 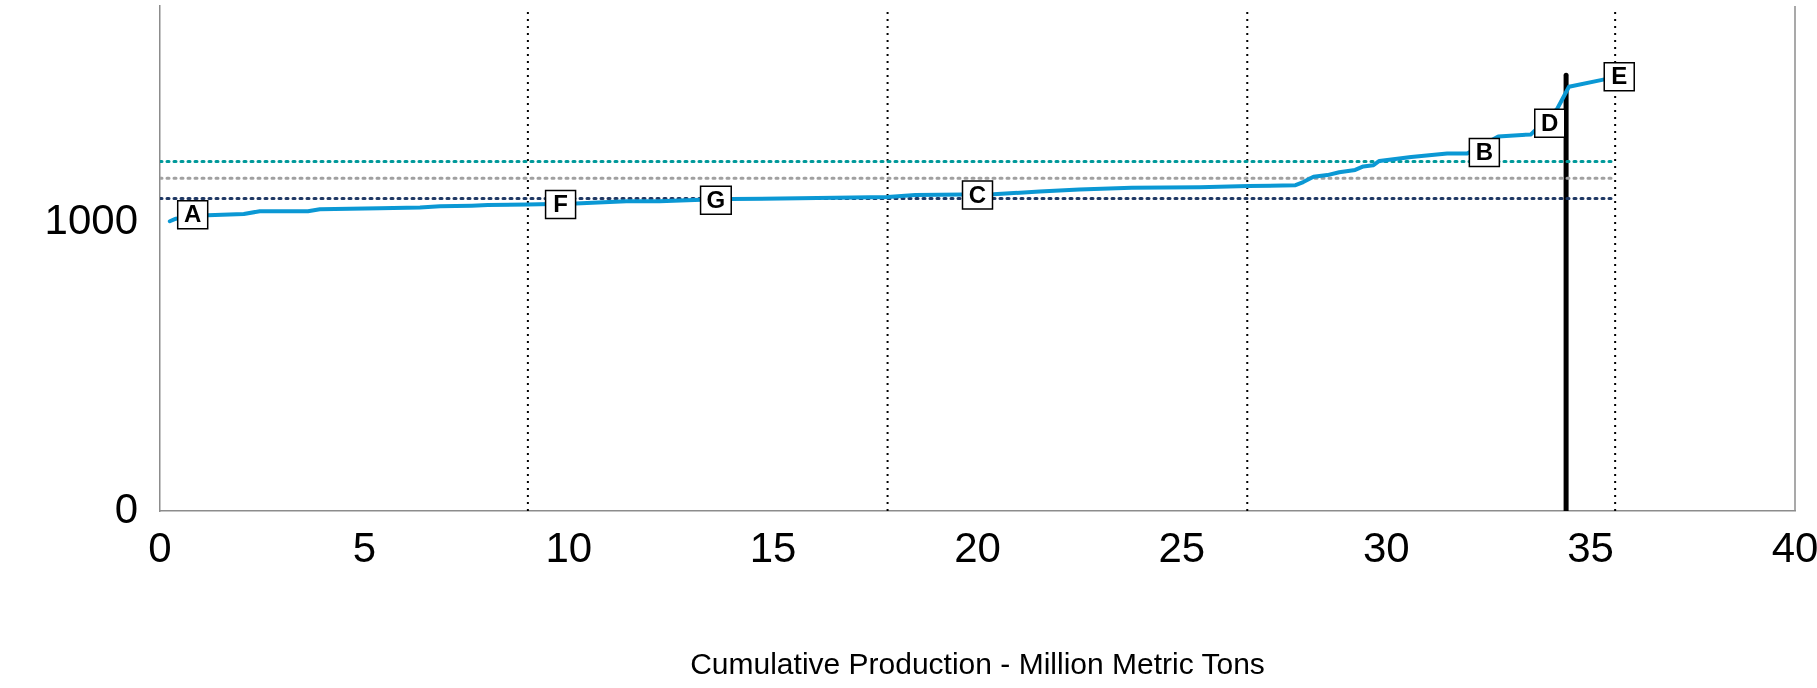 What do you see at coordinates (1590, 547) in the screenshot?
I see `x-tick-label: 35` at bounding box center [1590, 547].